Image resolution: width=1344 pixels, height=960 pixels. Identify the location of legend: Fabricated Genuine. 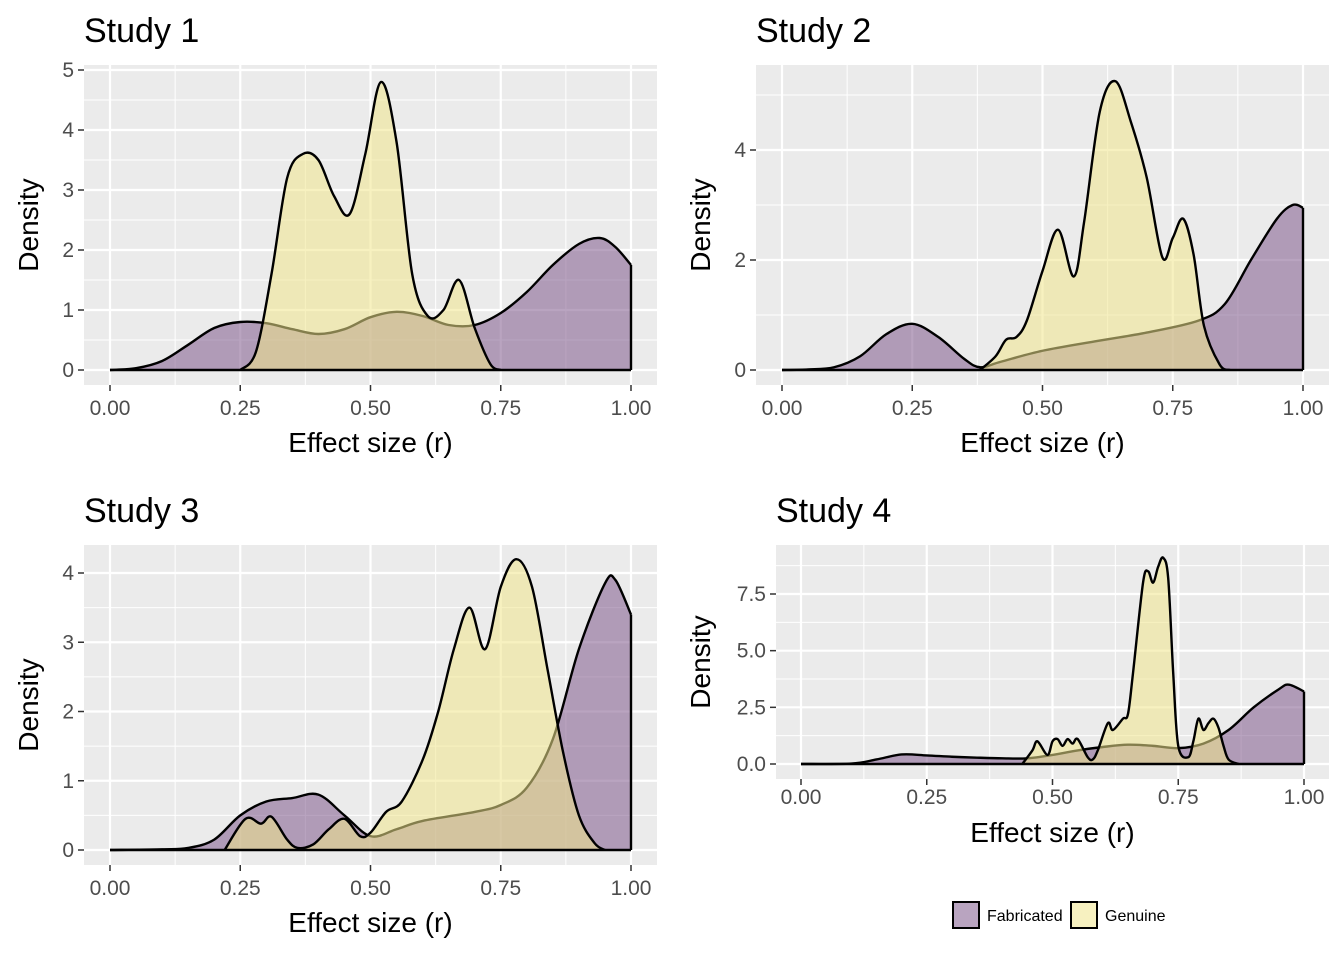
(1059, 915).